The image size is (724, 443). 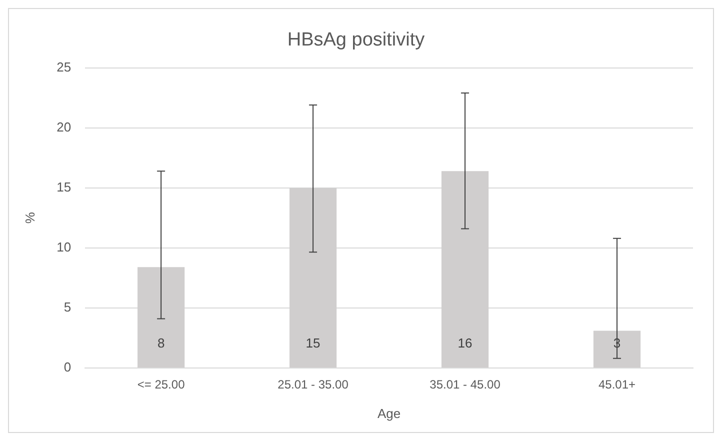 What do you see at coordinates (389, 413) in the screenshot?
I see `x-axis-title: Age` at bounding box center [389, 413].